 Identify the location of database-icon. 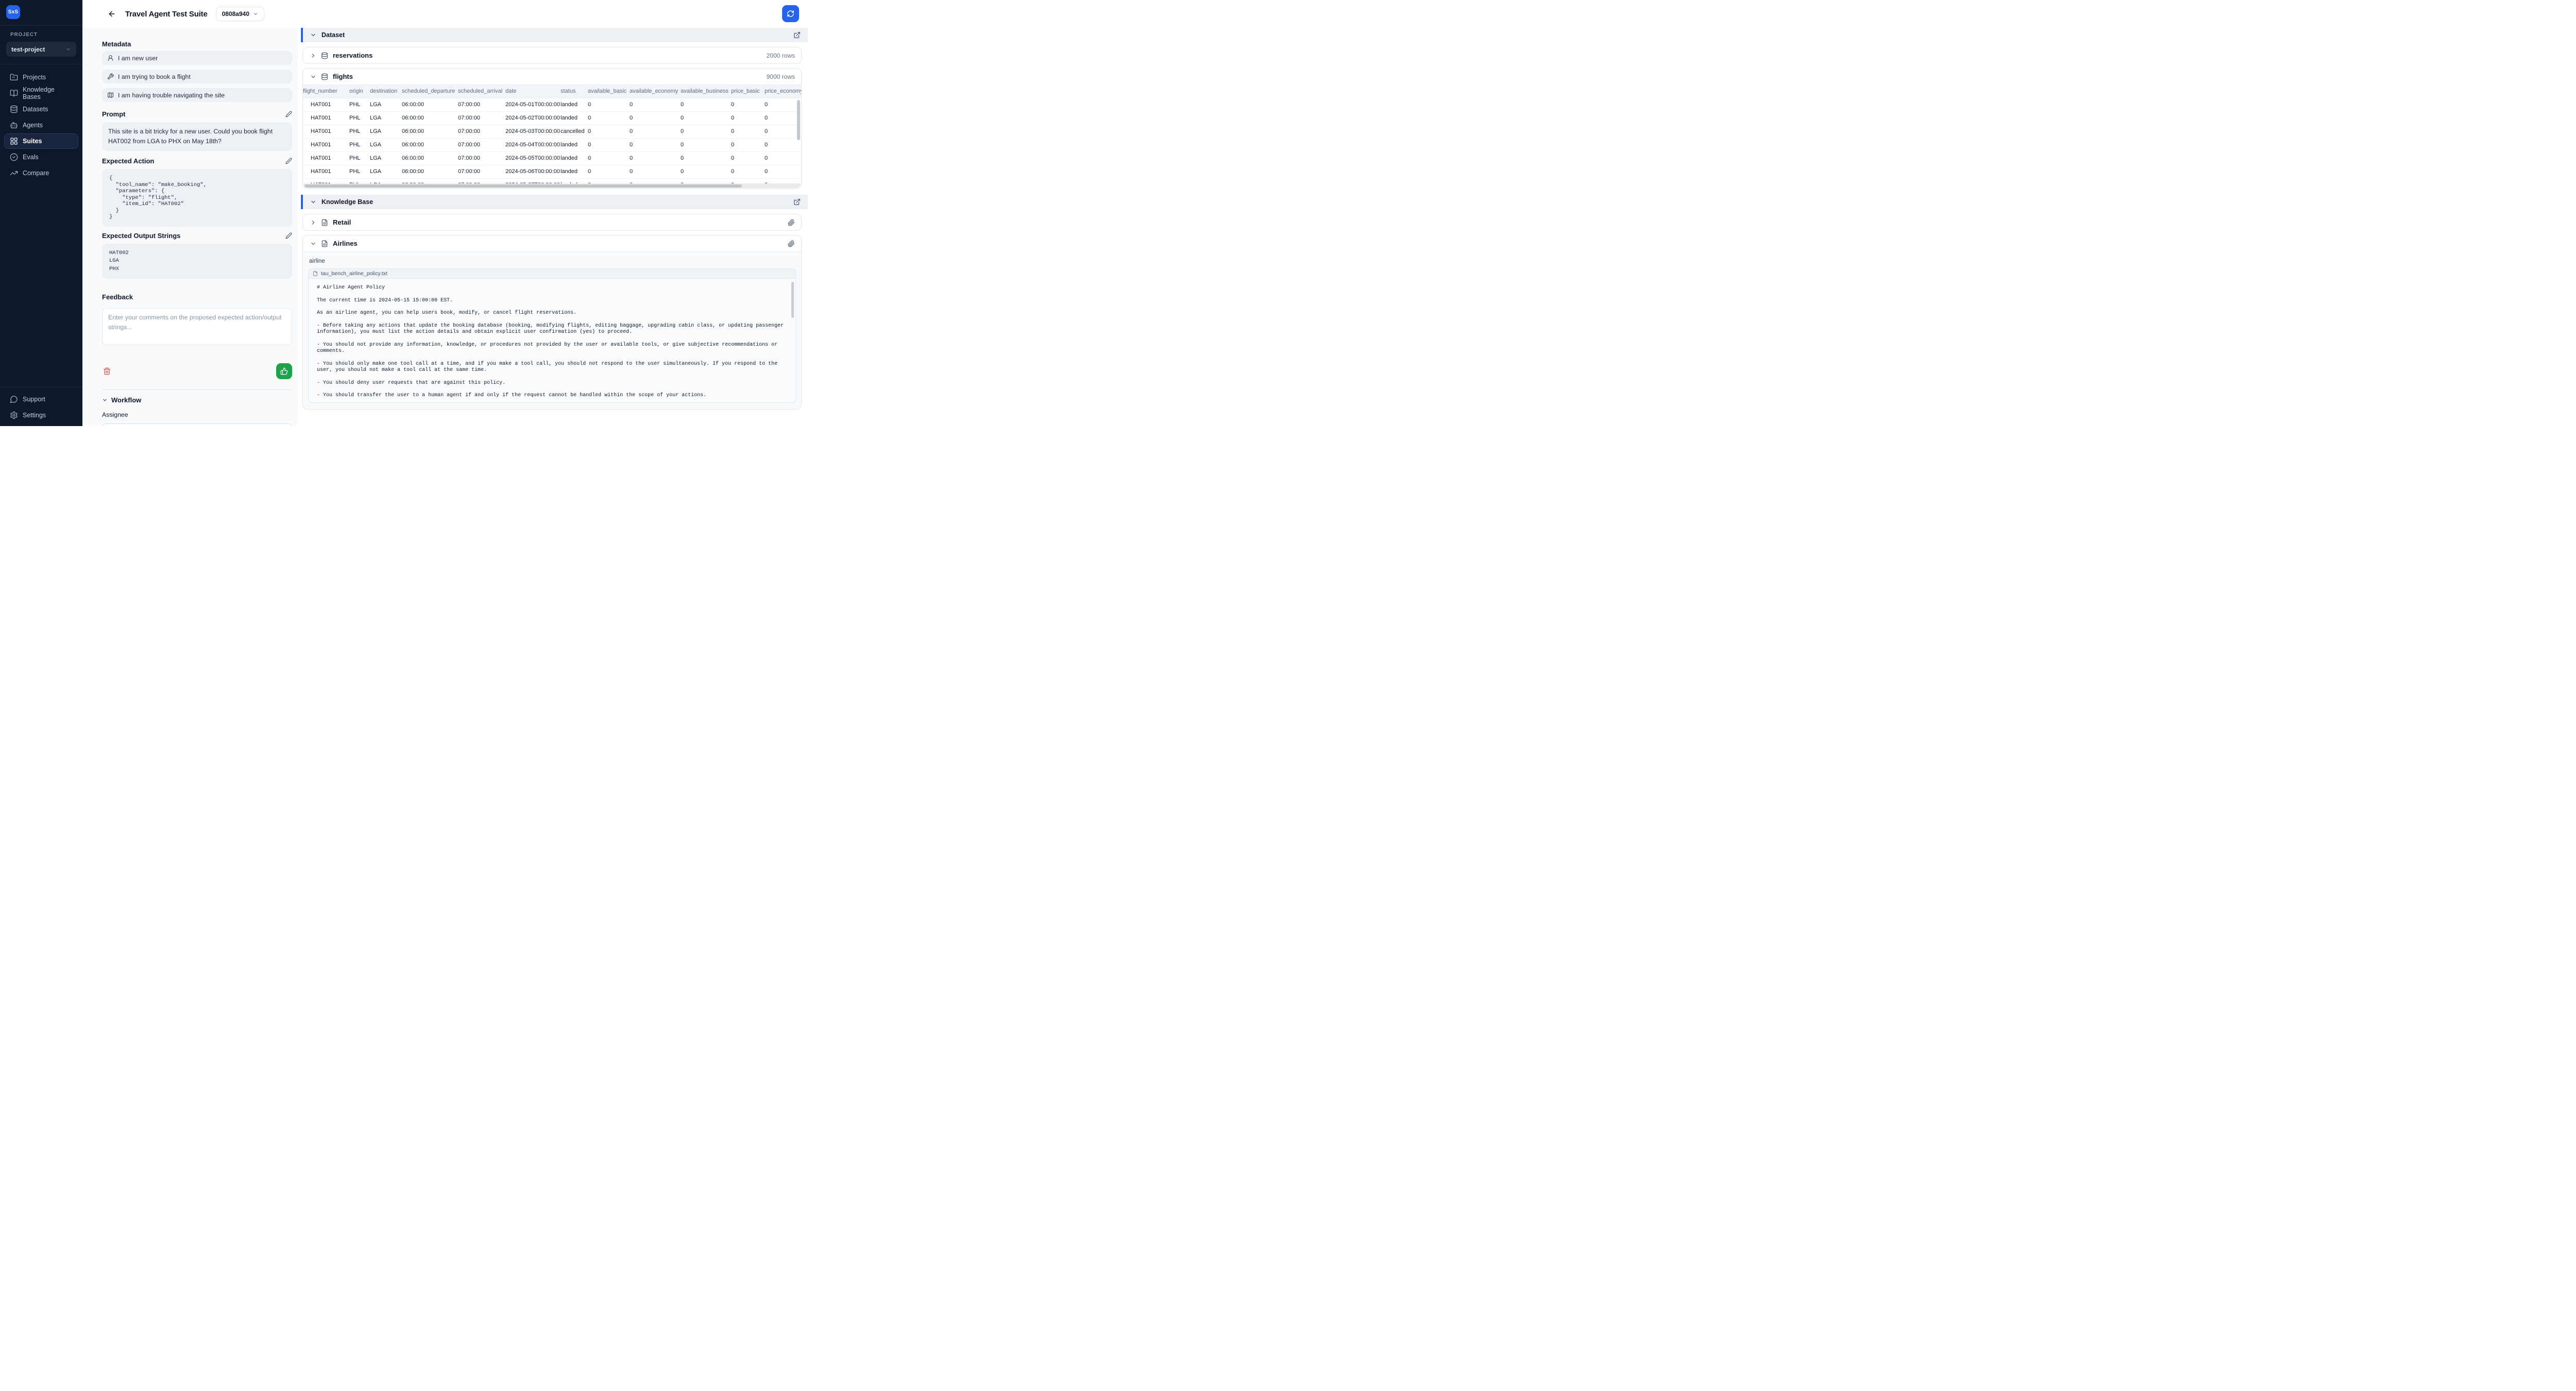
(14, 109).